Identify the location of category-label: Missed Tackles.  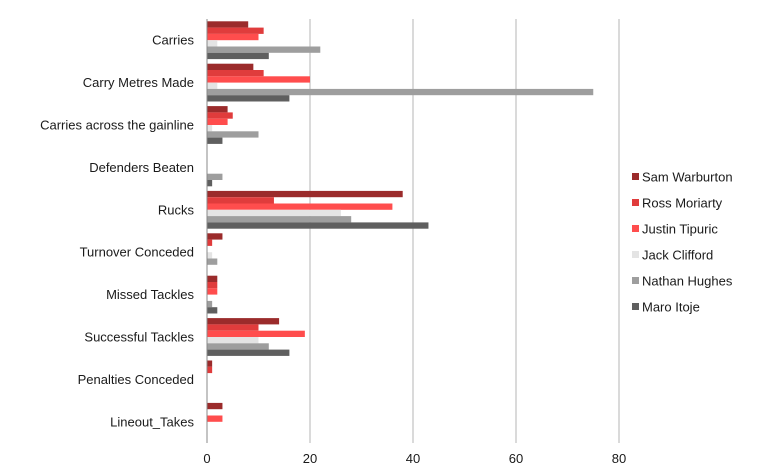
(150, 294).